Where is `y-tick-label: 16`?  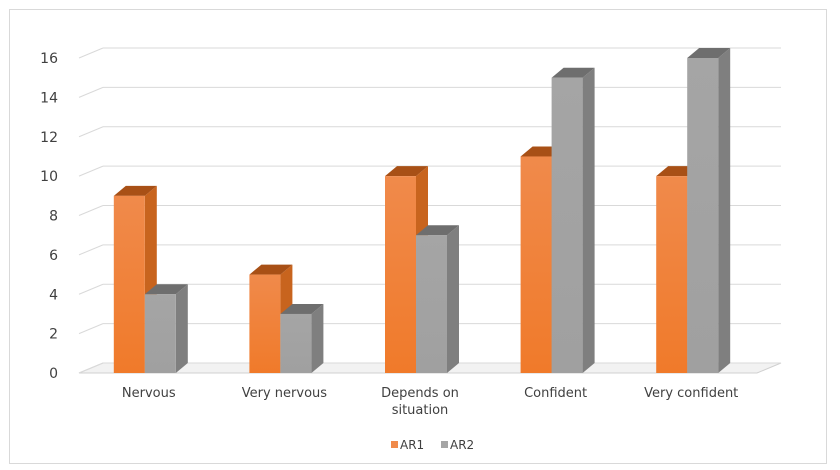
y-tick-label: 16 is located at coordinates (49, 59).